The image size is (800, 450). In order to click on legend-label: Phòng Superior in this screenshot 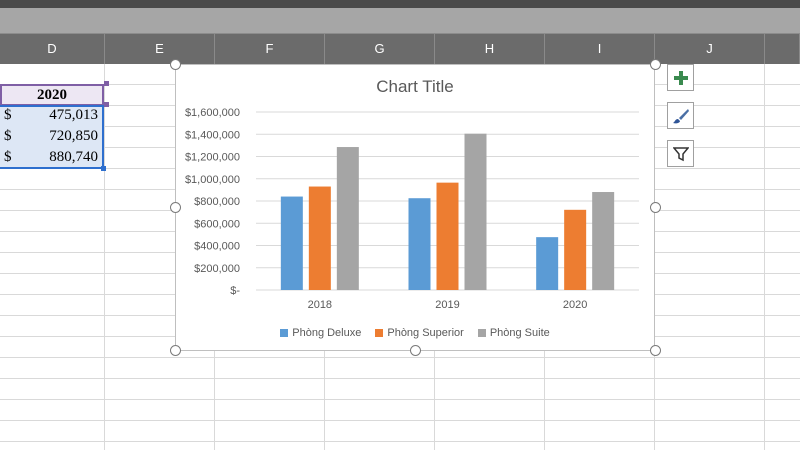, I will do `click(425, 333)`.